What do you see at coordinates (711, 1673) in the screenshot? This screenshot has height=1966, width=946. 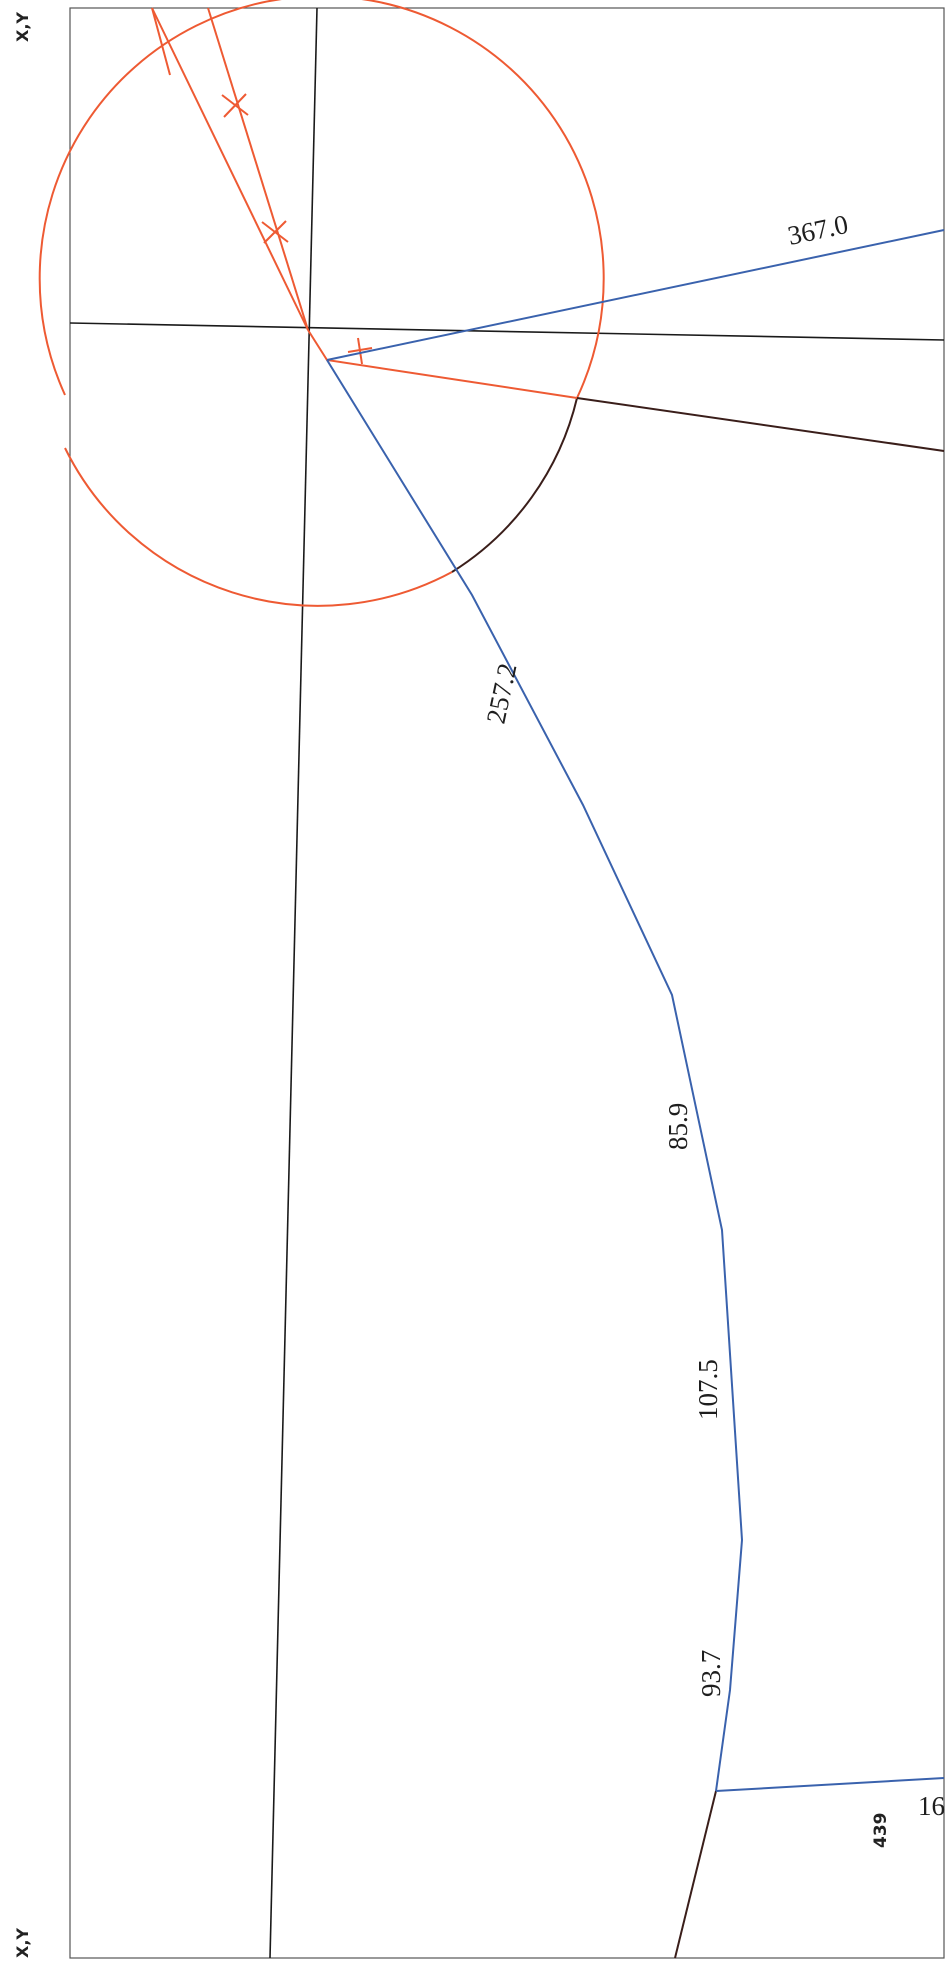 I see `dim-93: 93.7` at bounding box center [711, 1673].